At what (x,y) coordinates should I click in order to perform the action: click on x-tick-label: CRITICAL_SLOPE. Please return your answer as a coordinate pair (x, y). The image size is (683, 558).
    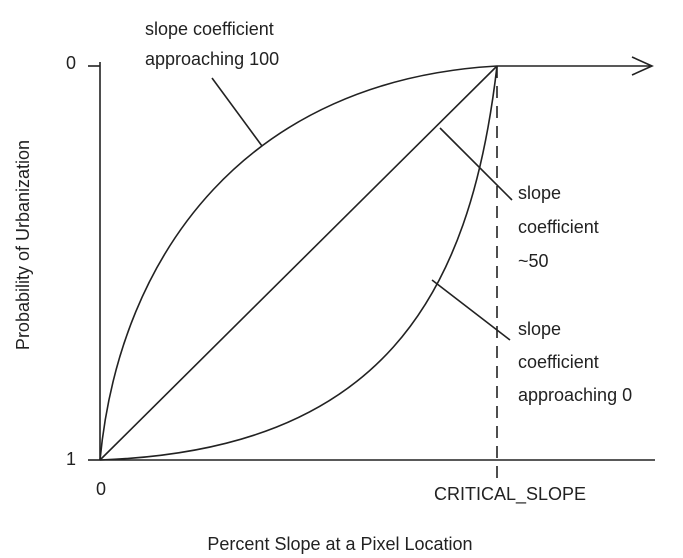
    Looking at the image, I should click on (510, 494).